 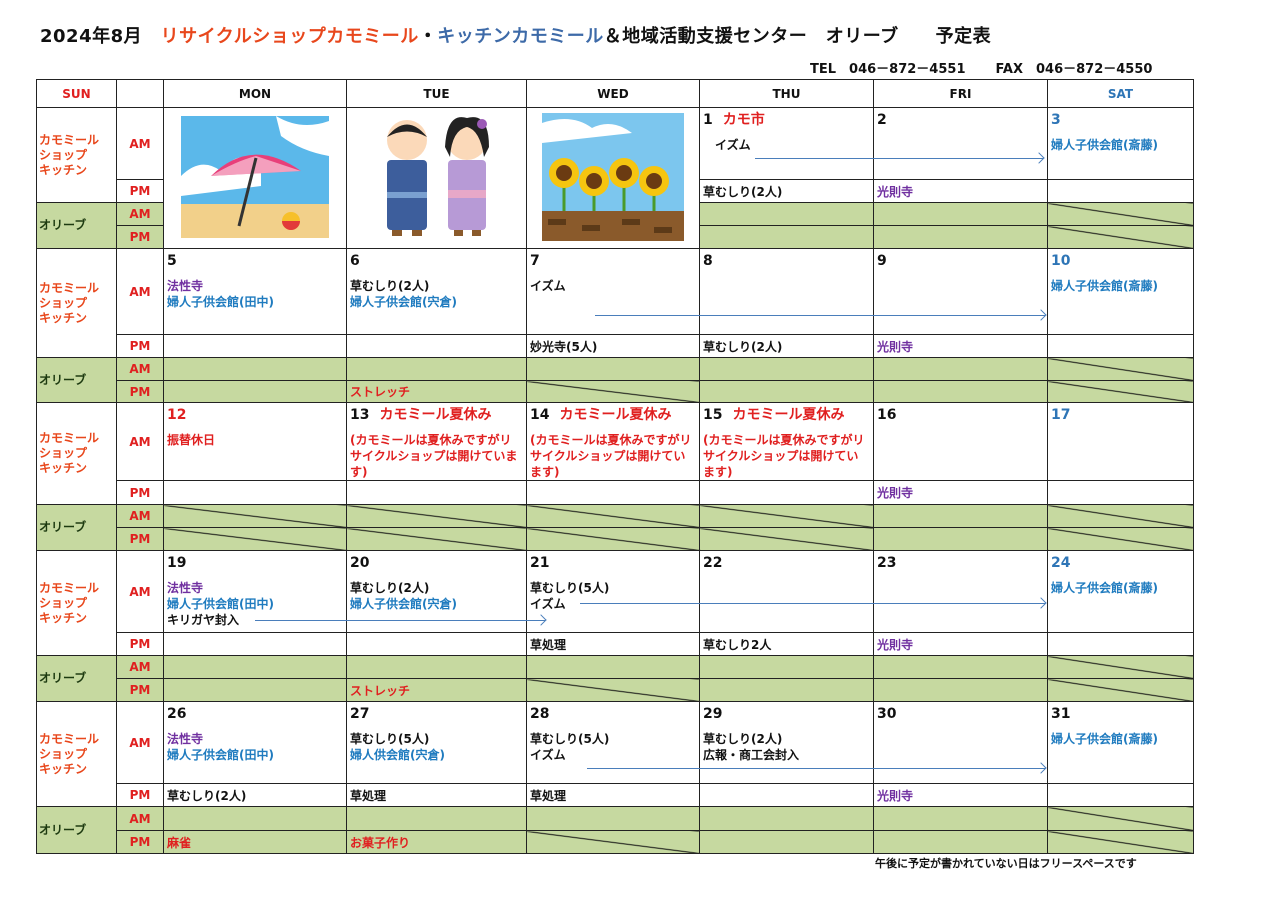 I want to click on weekday-header-thu: THU, so click(x=786, y=93).